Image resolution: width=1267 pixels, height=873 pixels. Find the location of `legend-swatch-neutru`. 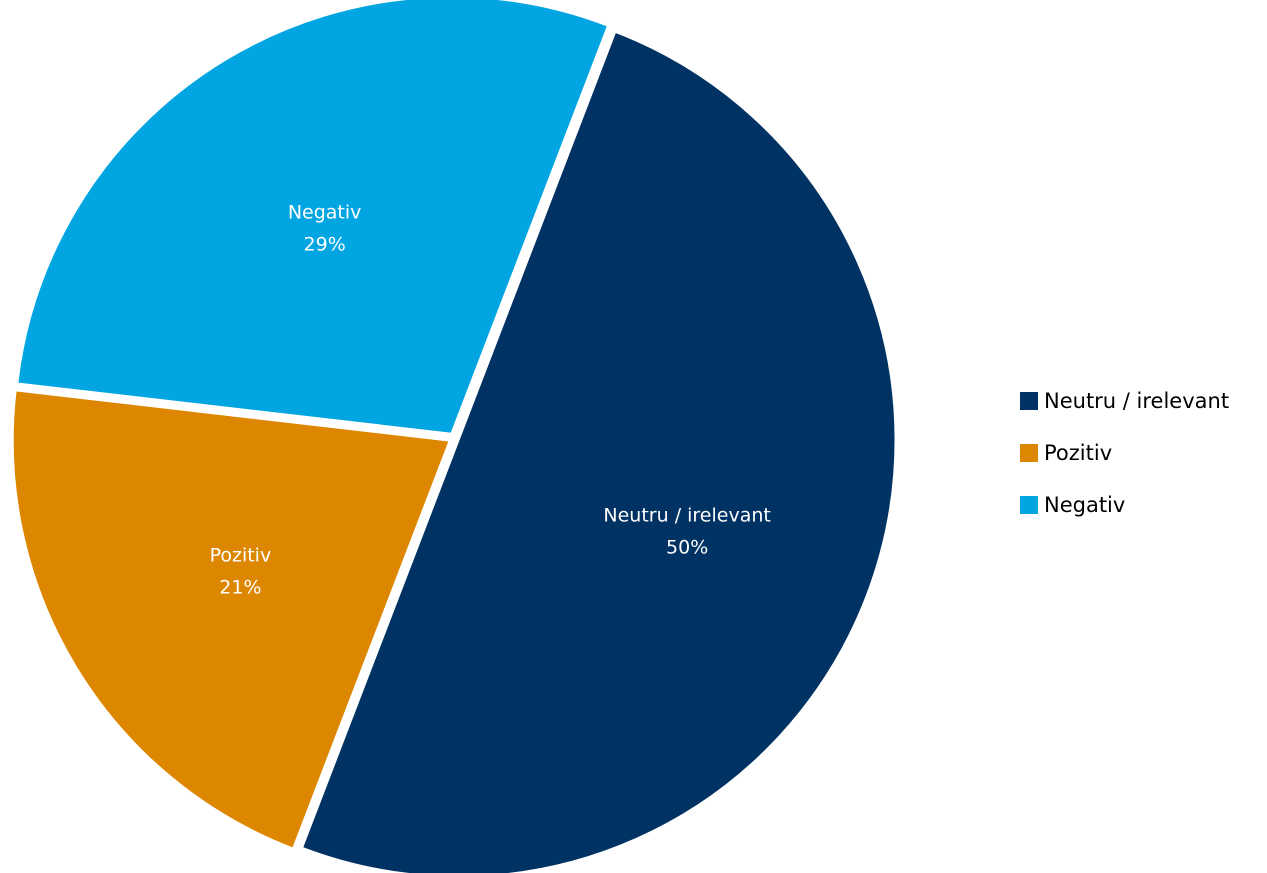

legend-swatch-neutru is located at coordinates (1029, 401).